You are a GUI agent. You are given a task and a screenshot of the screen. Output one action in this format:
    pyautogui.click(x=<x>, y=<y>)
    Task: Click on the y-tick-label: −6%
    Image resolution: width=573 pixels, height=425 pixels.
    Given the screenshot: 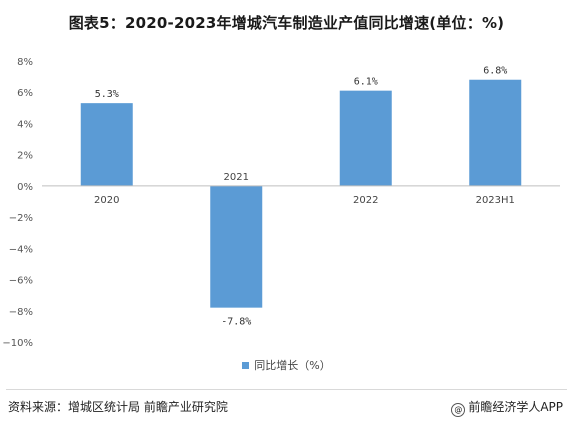 What is the action you would take?
    pyautogui.click(x=21, y=281)
    